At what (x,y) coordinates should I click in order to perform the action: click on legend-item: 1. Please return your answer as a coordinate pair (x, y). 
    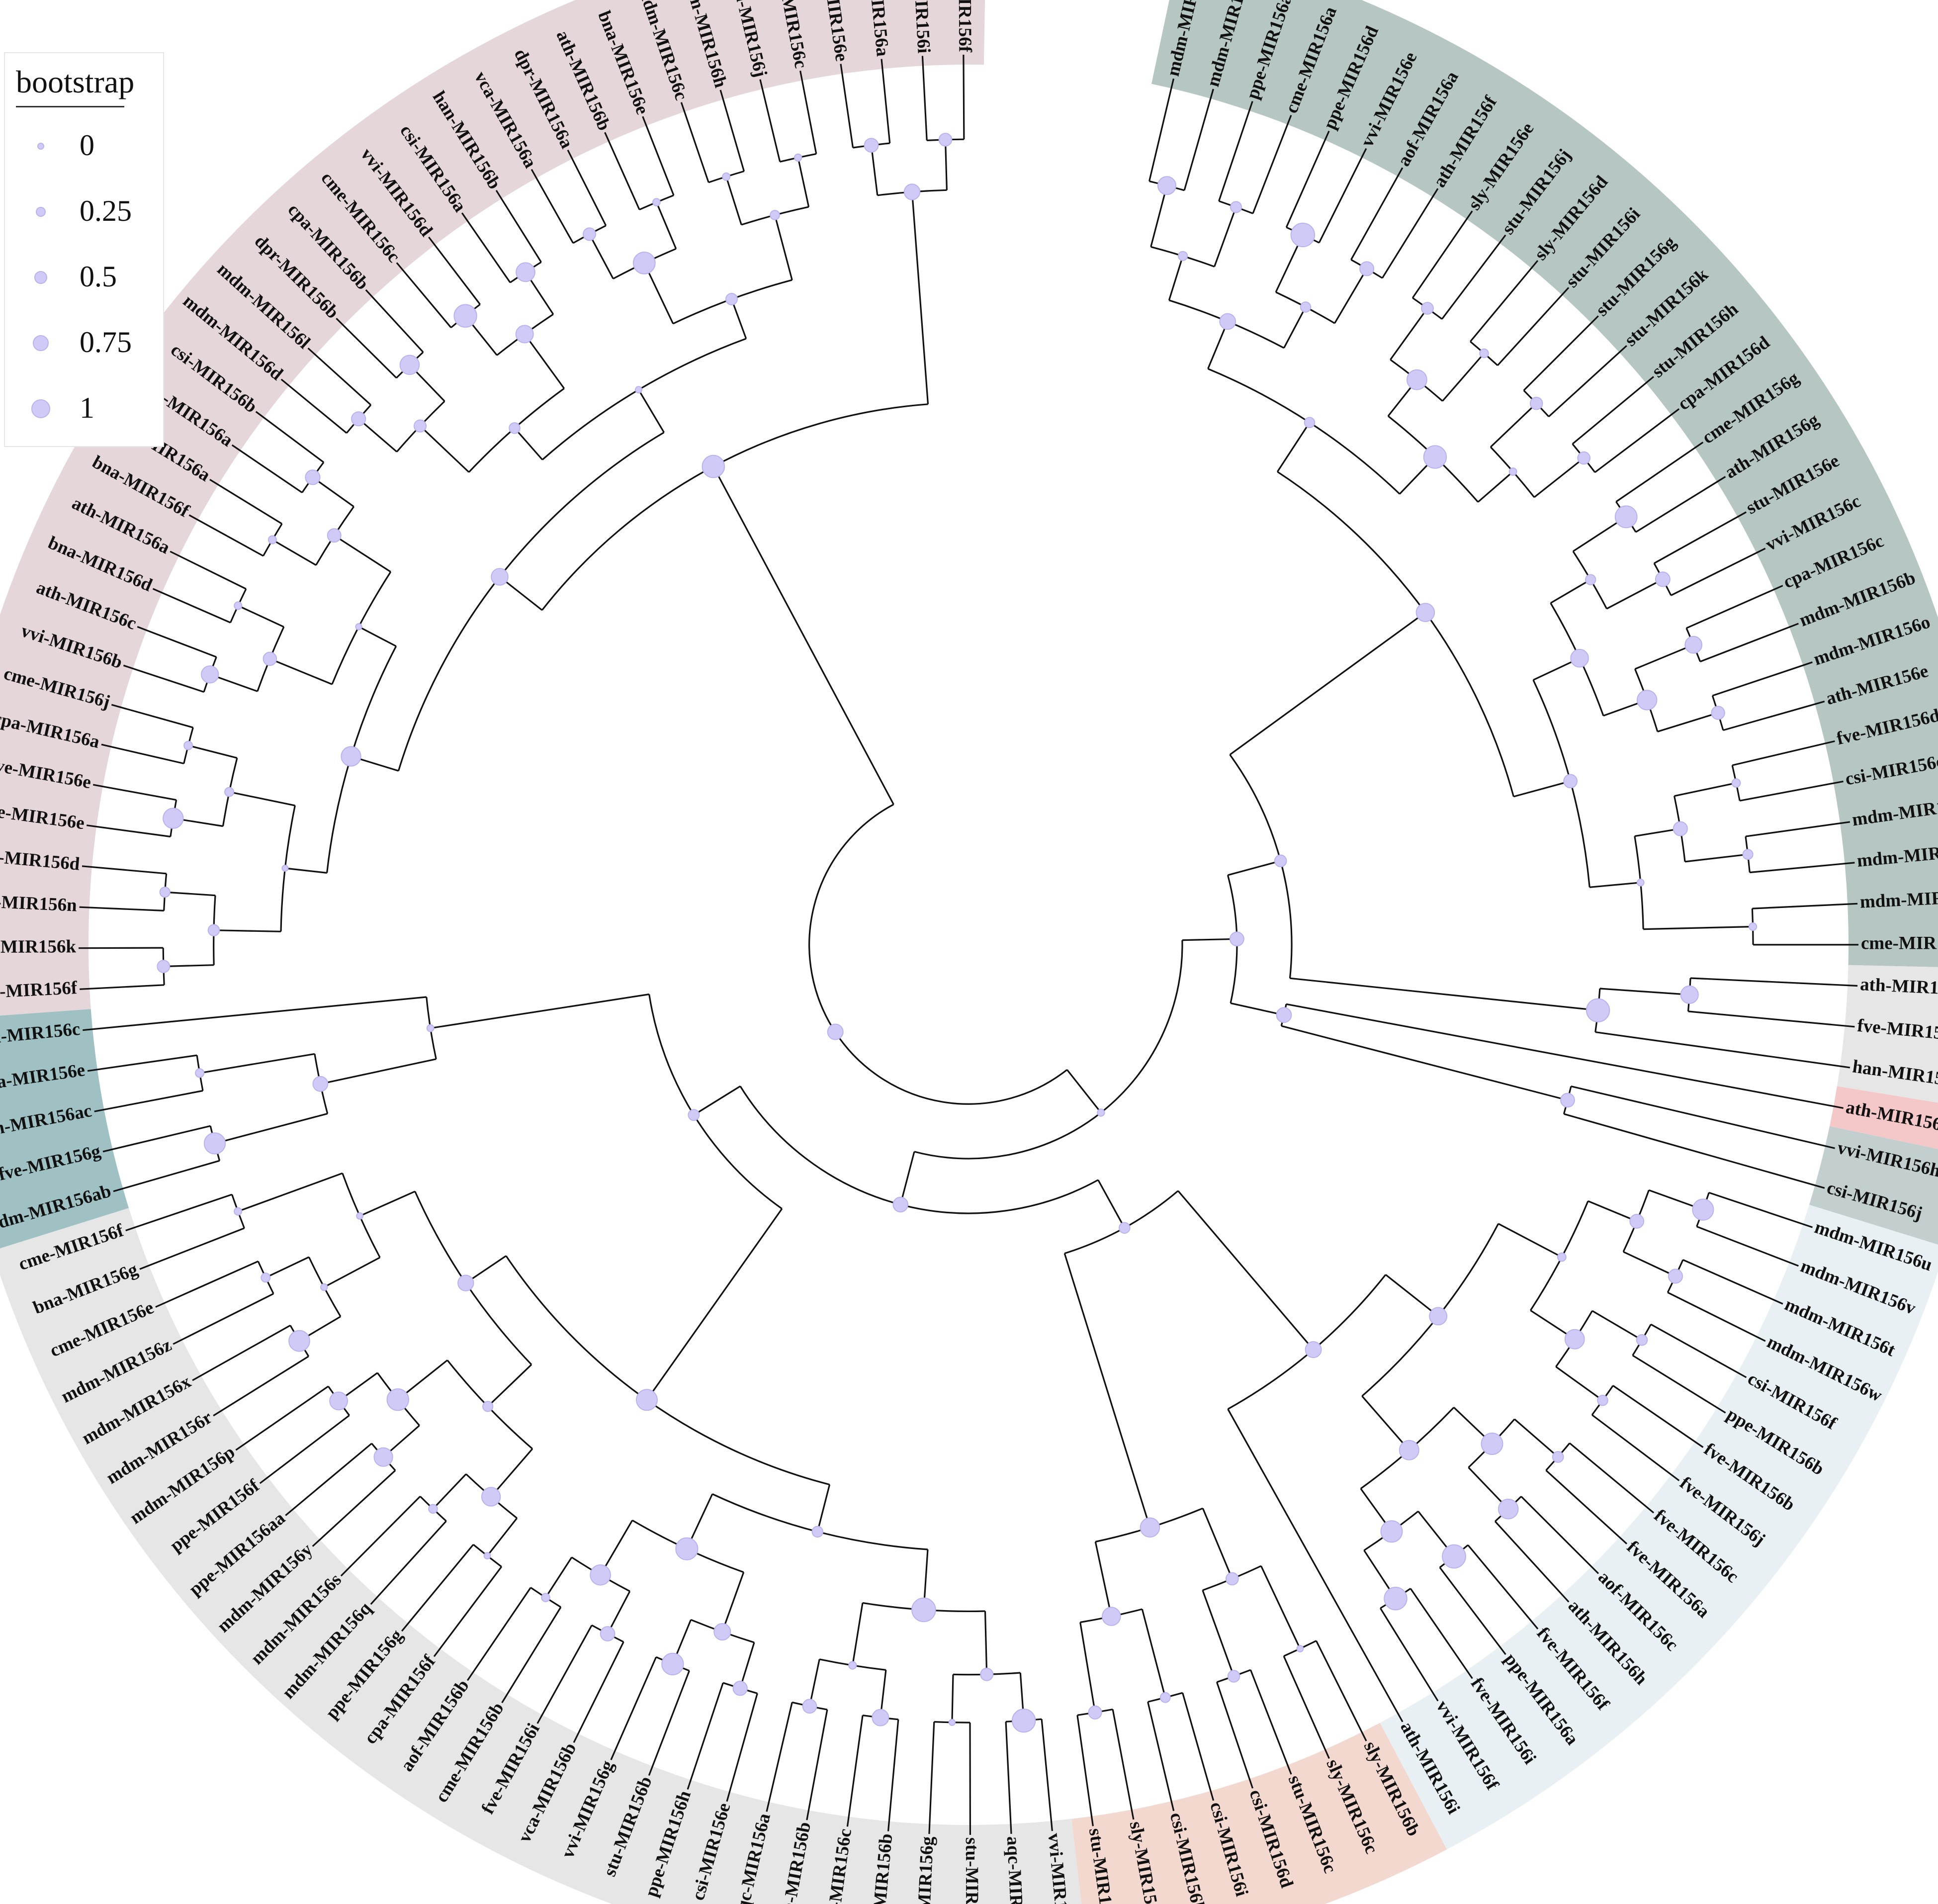
    Looking at the image, I should click on (84, 408).